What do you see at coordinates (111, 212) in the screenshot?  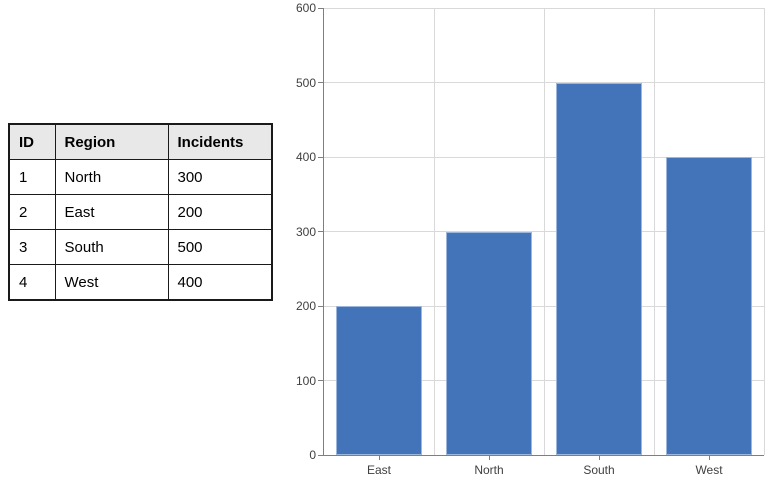 I see `table-cell: East` at bounding box center [111, 212].